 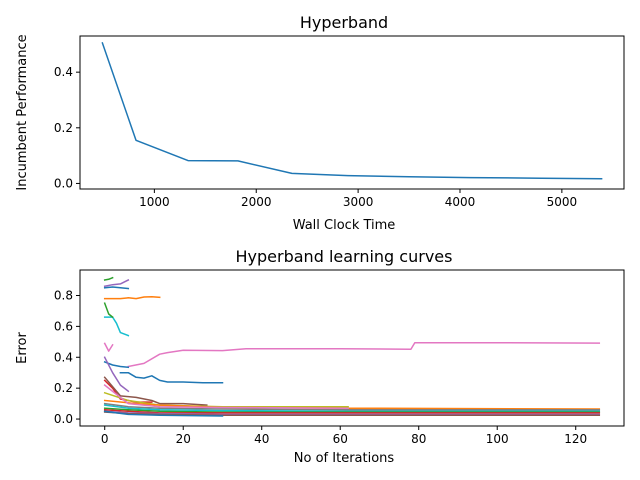 I want to click on y-axis-label: Incumbent Performance, so click(x=22, y=112).